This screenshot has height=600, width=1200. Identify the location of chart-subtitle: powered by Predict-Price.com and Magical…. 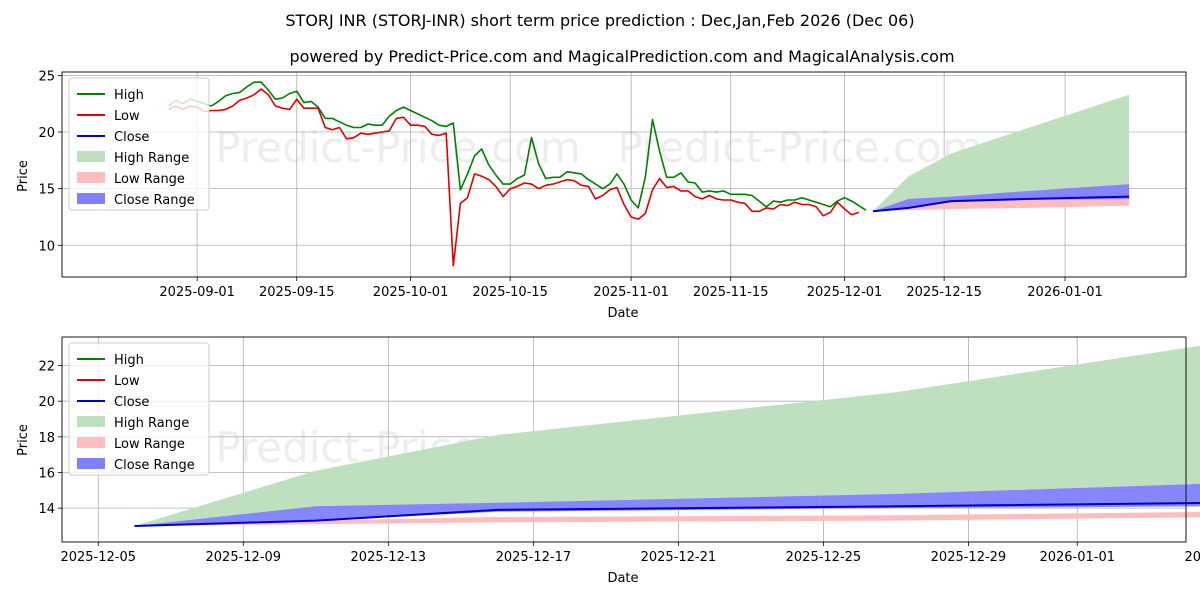
(621, 56).